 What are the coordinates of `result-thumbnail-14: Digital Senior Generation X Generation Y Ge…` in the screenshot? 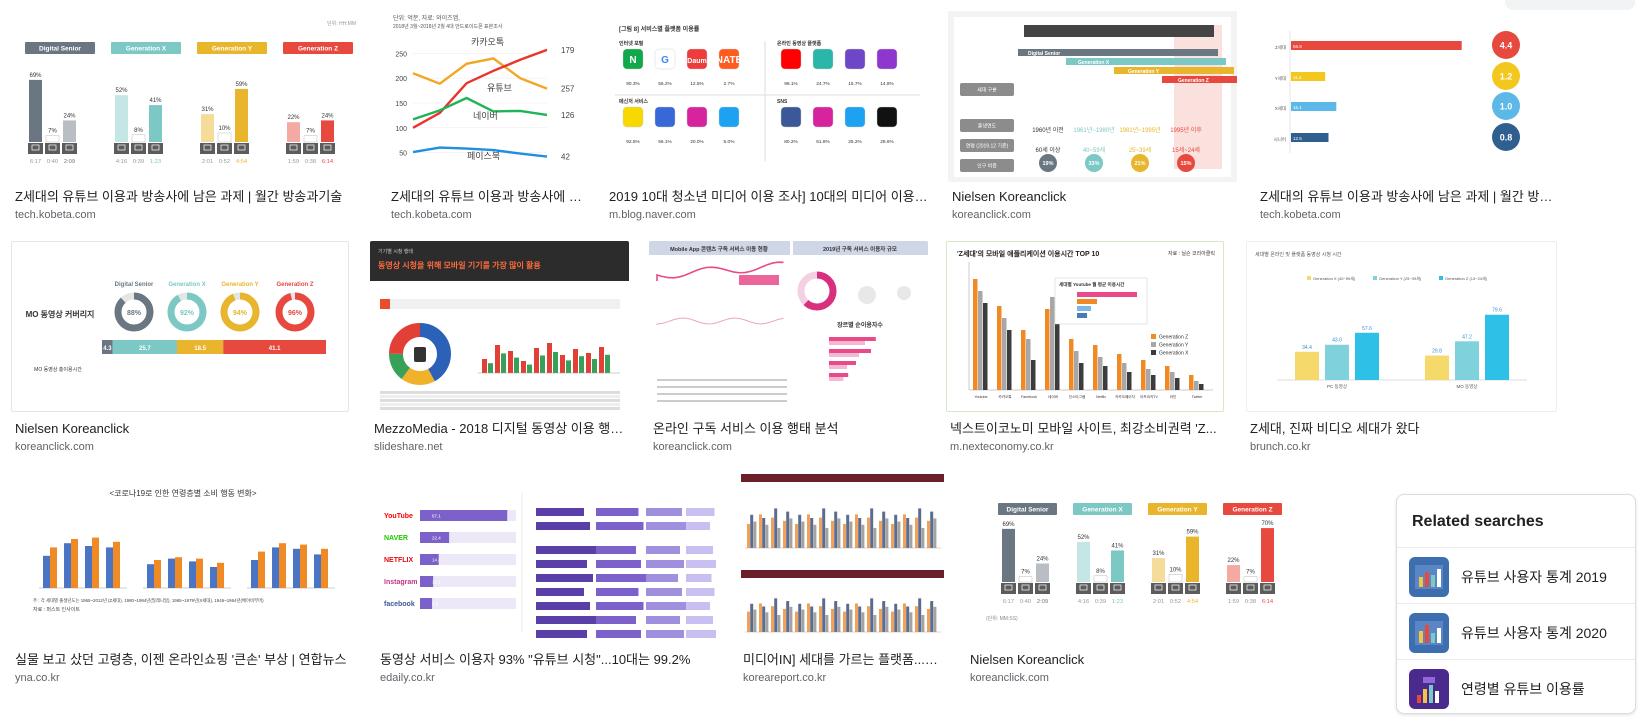 It's located at (1139, 557).